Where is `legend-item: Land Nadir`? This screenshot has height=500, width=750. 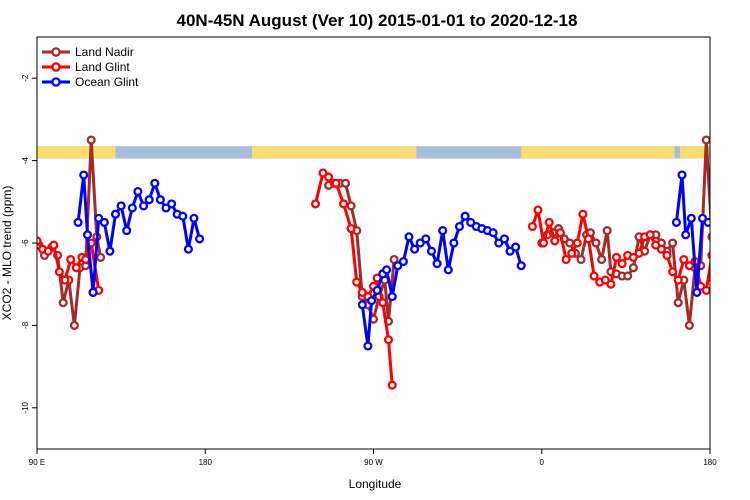 legend-item: Land Nadir is located at coordinates (88, 52).